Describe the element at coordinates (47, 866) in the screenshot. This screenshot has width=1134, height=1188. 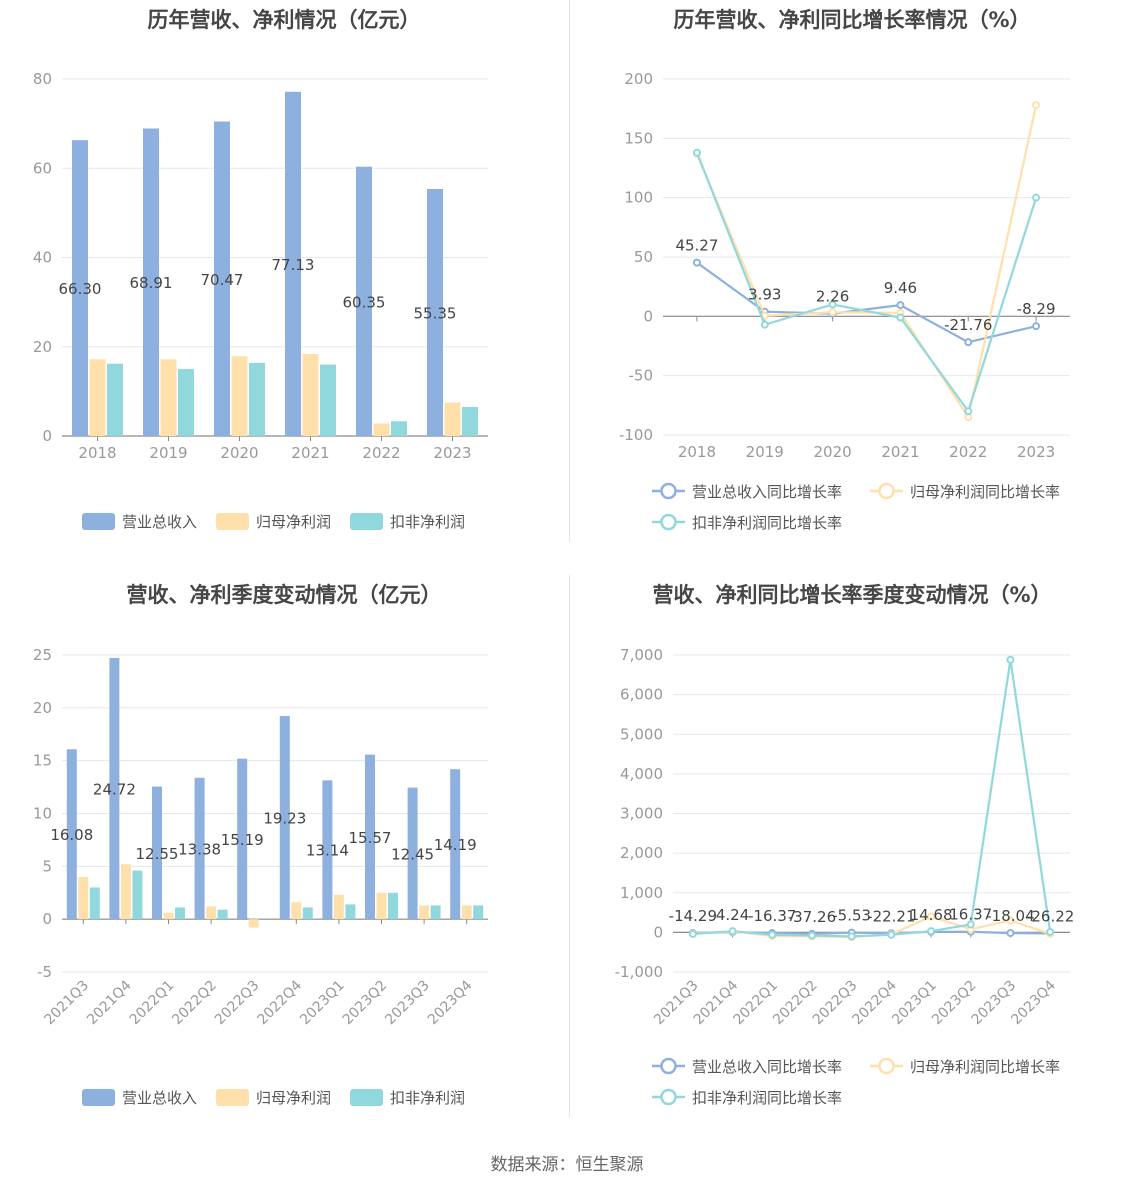
I see `y-tick-label: 5` at that location.